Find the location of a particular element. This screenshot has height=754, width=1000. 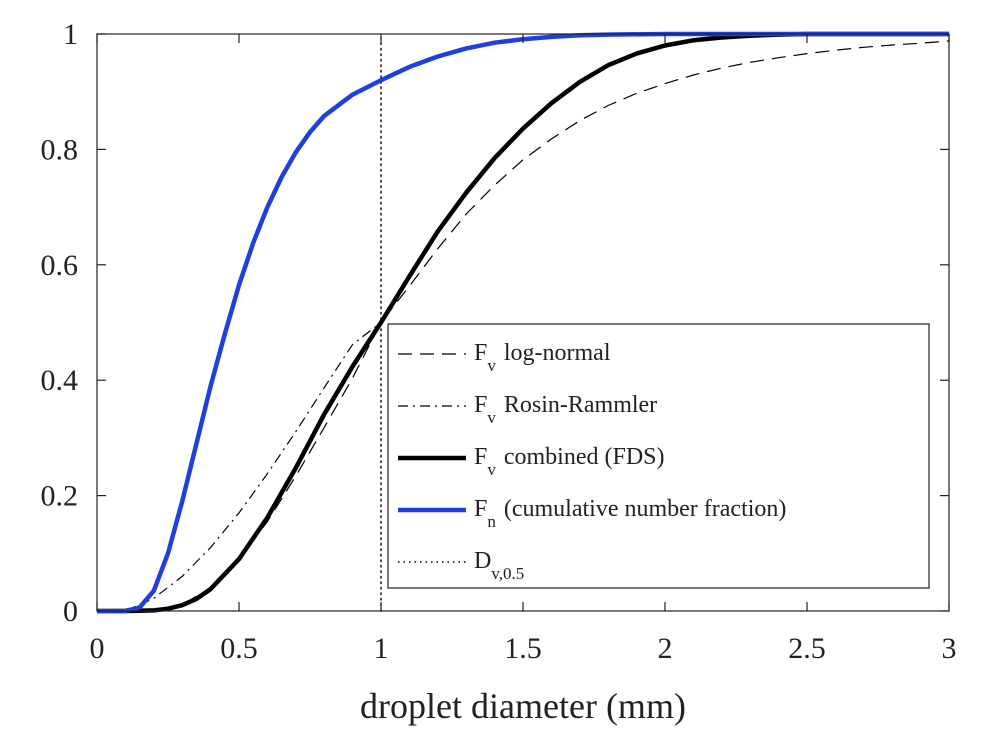

y-tick-label: 0 is located at coordinates (70, 611).